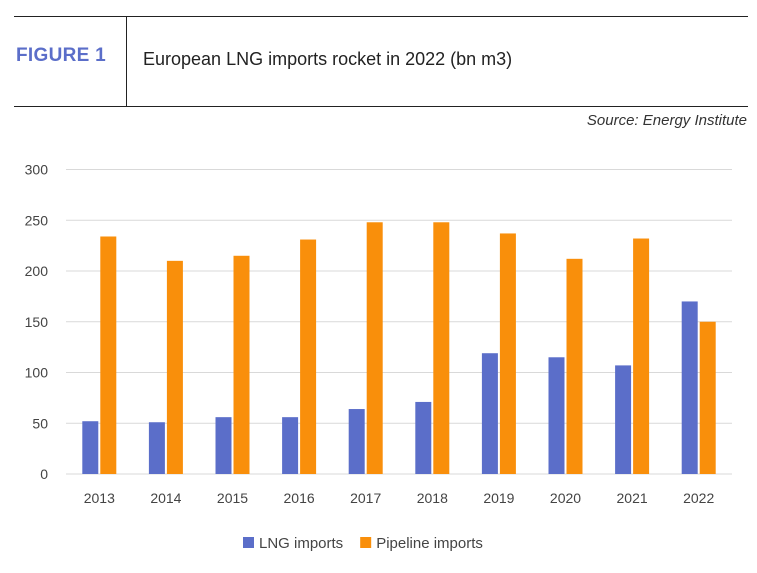 This screenshot has width=757, height=573. I want to click on bar-lng-imports-2020, so click(556, 415).